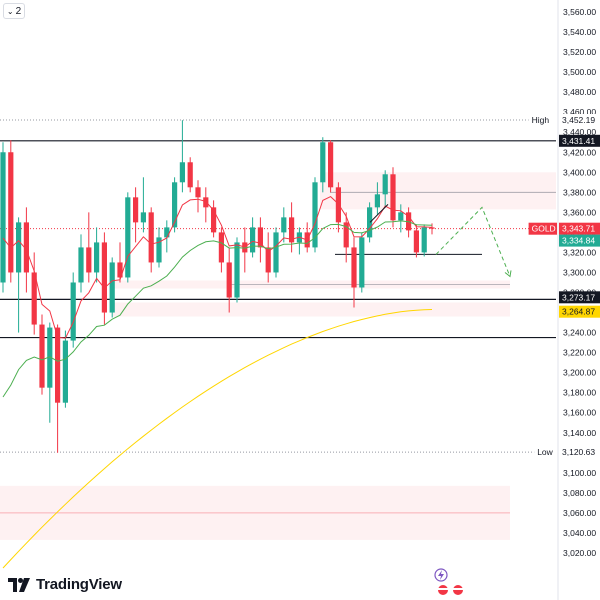 The image size is (600, 600). Describe the element at coordinates (579, 493) in the screenshot. I see `price-tick-label: 3,080.00` at that location.